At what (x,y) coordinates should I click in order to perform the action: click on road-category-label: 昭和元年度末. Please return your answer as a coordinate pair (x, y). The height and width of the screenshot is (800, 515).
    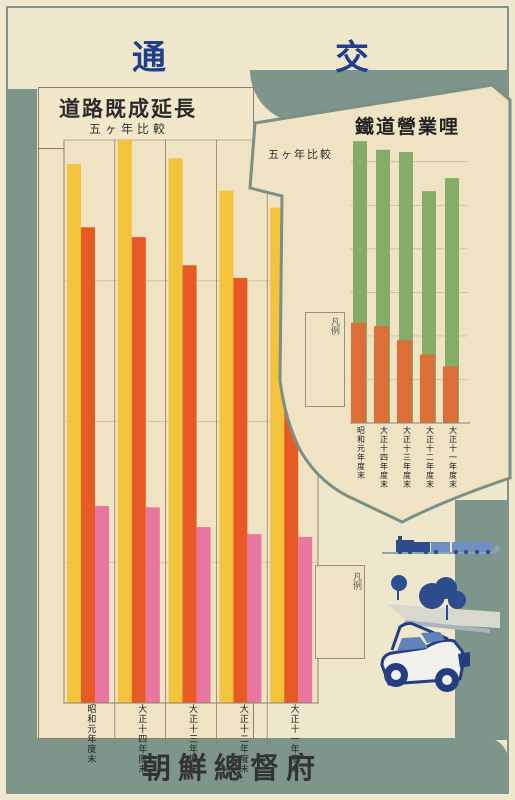
    Looking at the image, I should click on (91, 734).